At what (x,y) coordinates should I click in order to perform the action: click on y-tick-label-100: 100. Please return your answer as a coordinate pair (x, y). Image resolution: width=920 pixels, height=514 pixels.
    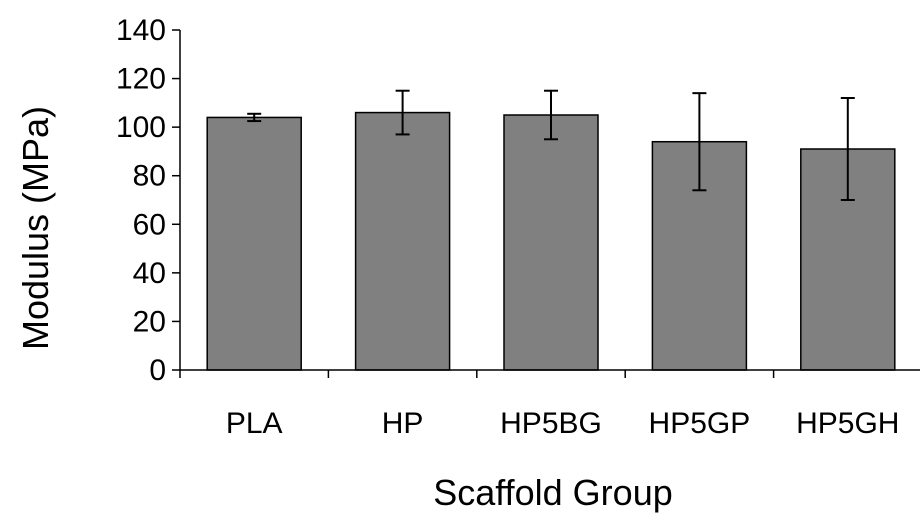
    Looking at the image, I should click on (141, 127).